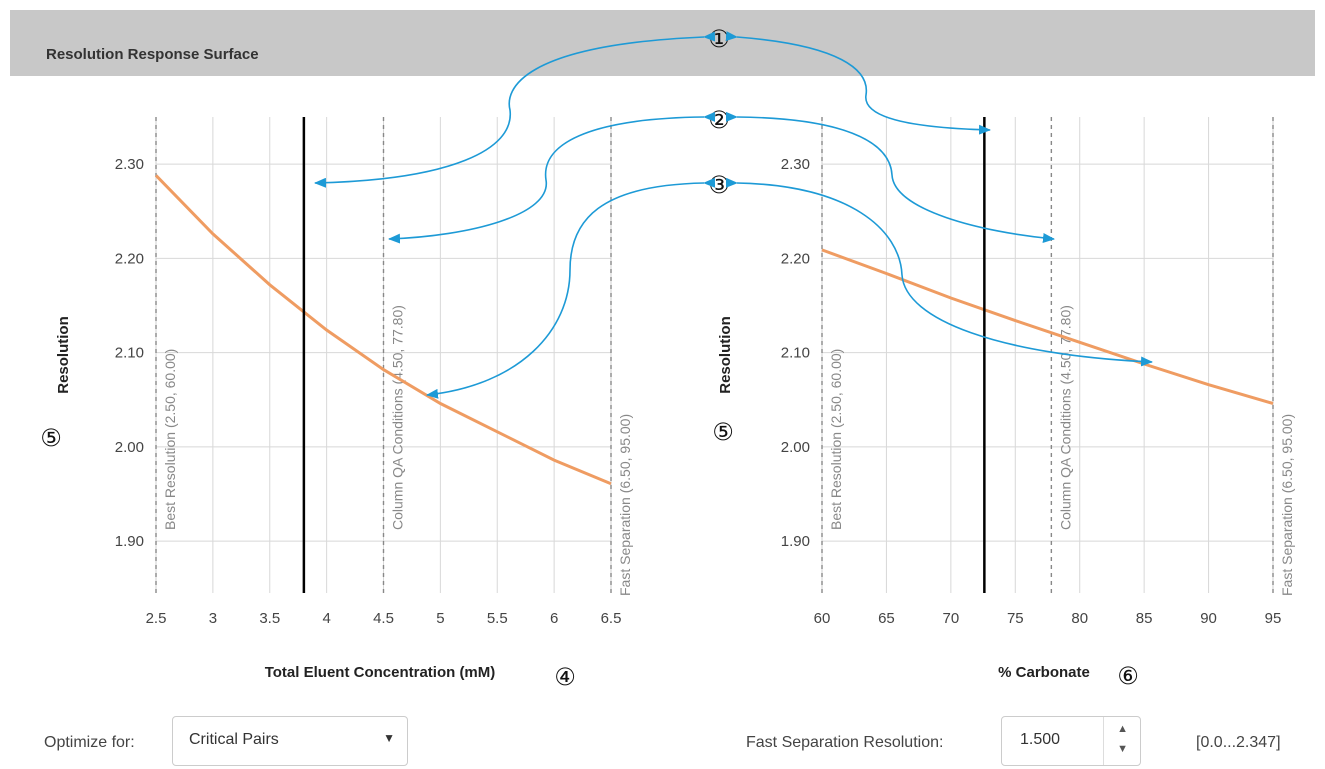 The image size is (1325, 769). What do you see at coordinates (515, 109) in the screenshot?
I see `arrow-1-to-left-current` at bounding box center [515, 109].